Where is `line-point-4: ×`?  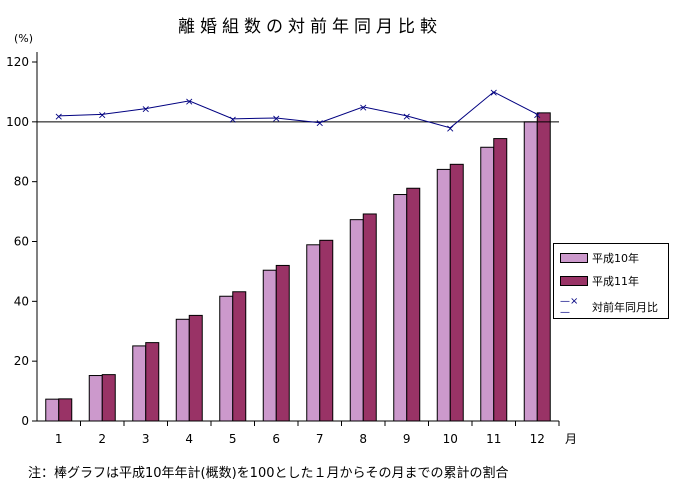
line-point-4: × is located at coordinates (189, 101).